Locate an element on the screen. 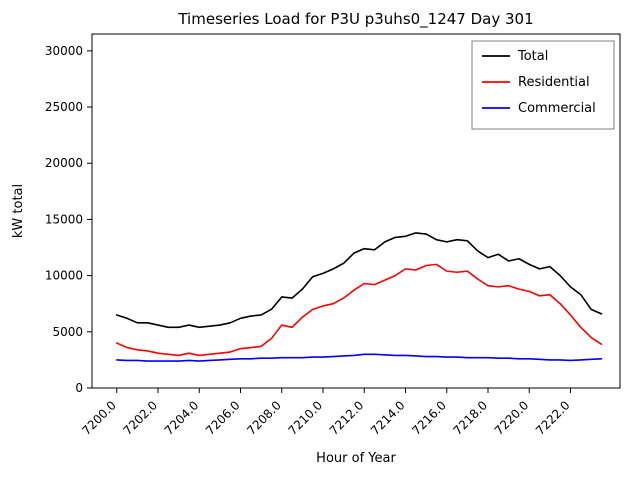  svg-text: 7220.0 is located at coordinates (512, 418).